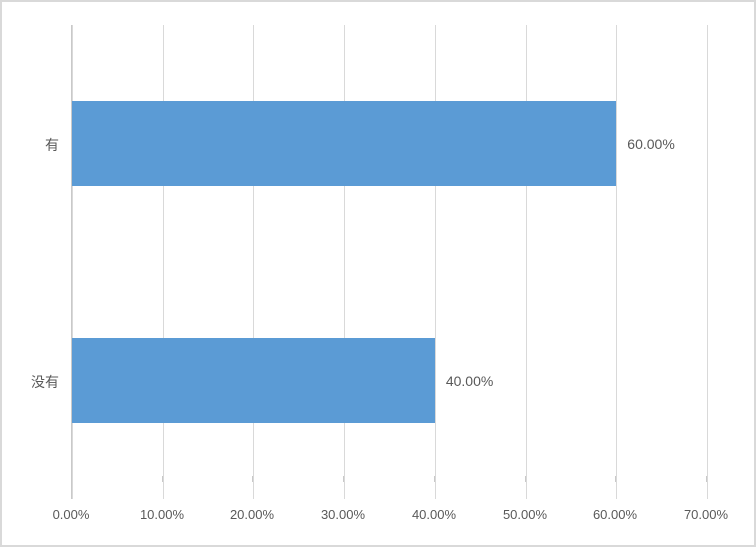 This screenshot has height=547, width=756. What do you see at coordinates (71, 514) in the screenshot?
I see `x-axis-tick-label: 0.00%` at bounding box center [71, 514].